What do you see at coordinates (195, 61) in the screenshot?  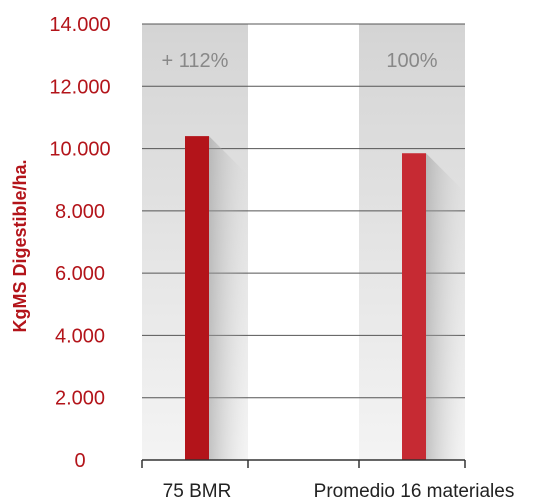 I see `bar-annotation: + 112%` at bounding box center [195, 61].